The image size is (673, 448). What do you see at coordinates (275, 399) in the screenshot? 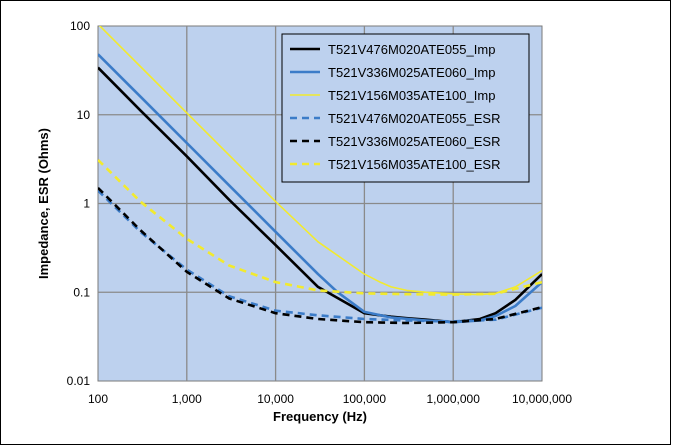
I see `x-tick-label: 10,000` at bounding box center [275, 399].